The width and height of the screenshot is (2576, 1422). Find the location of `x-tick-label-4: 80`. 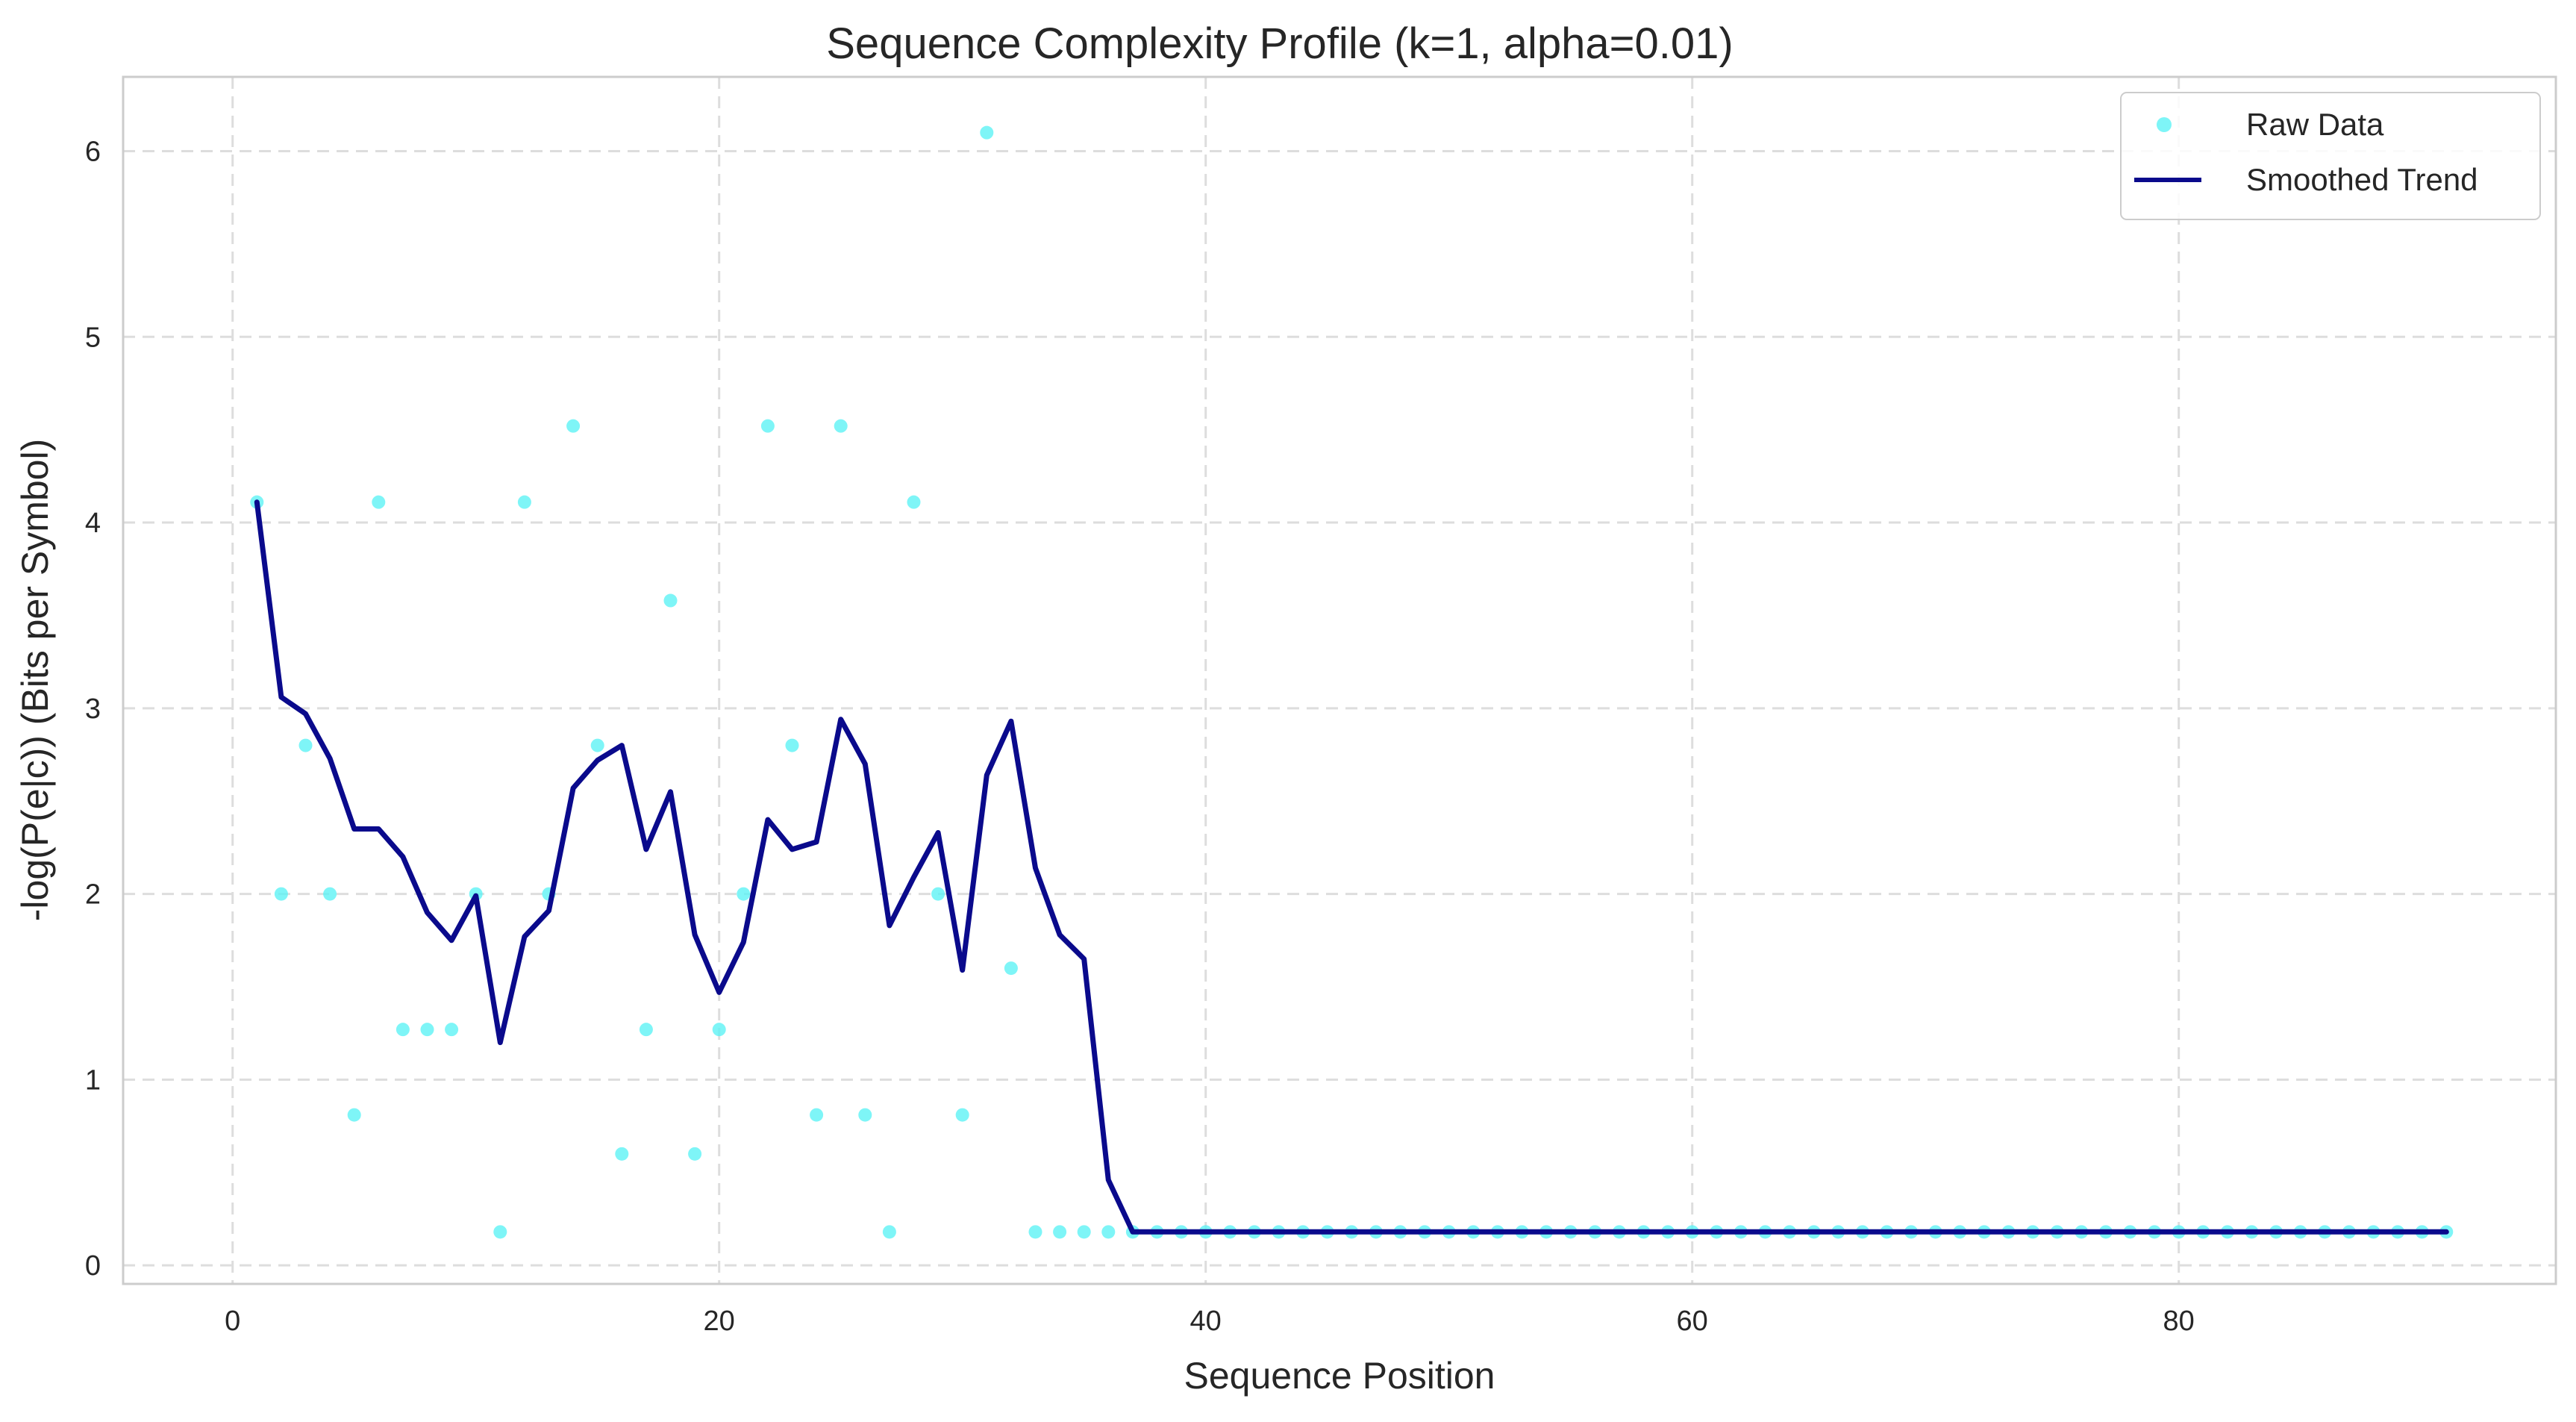

x-tick-label-4: 80 is located at coordinates (2179, 1321).